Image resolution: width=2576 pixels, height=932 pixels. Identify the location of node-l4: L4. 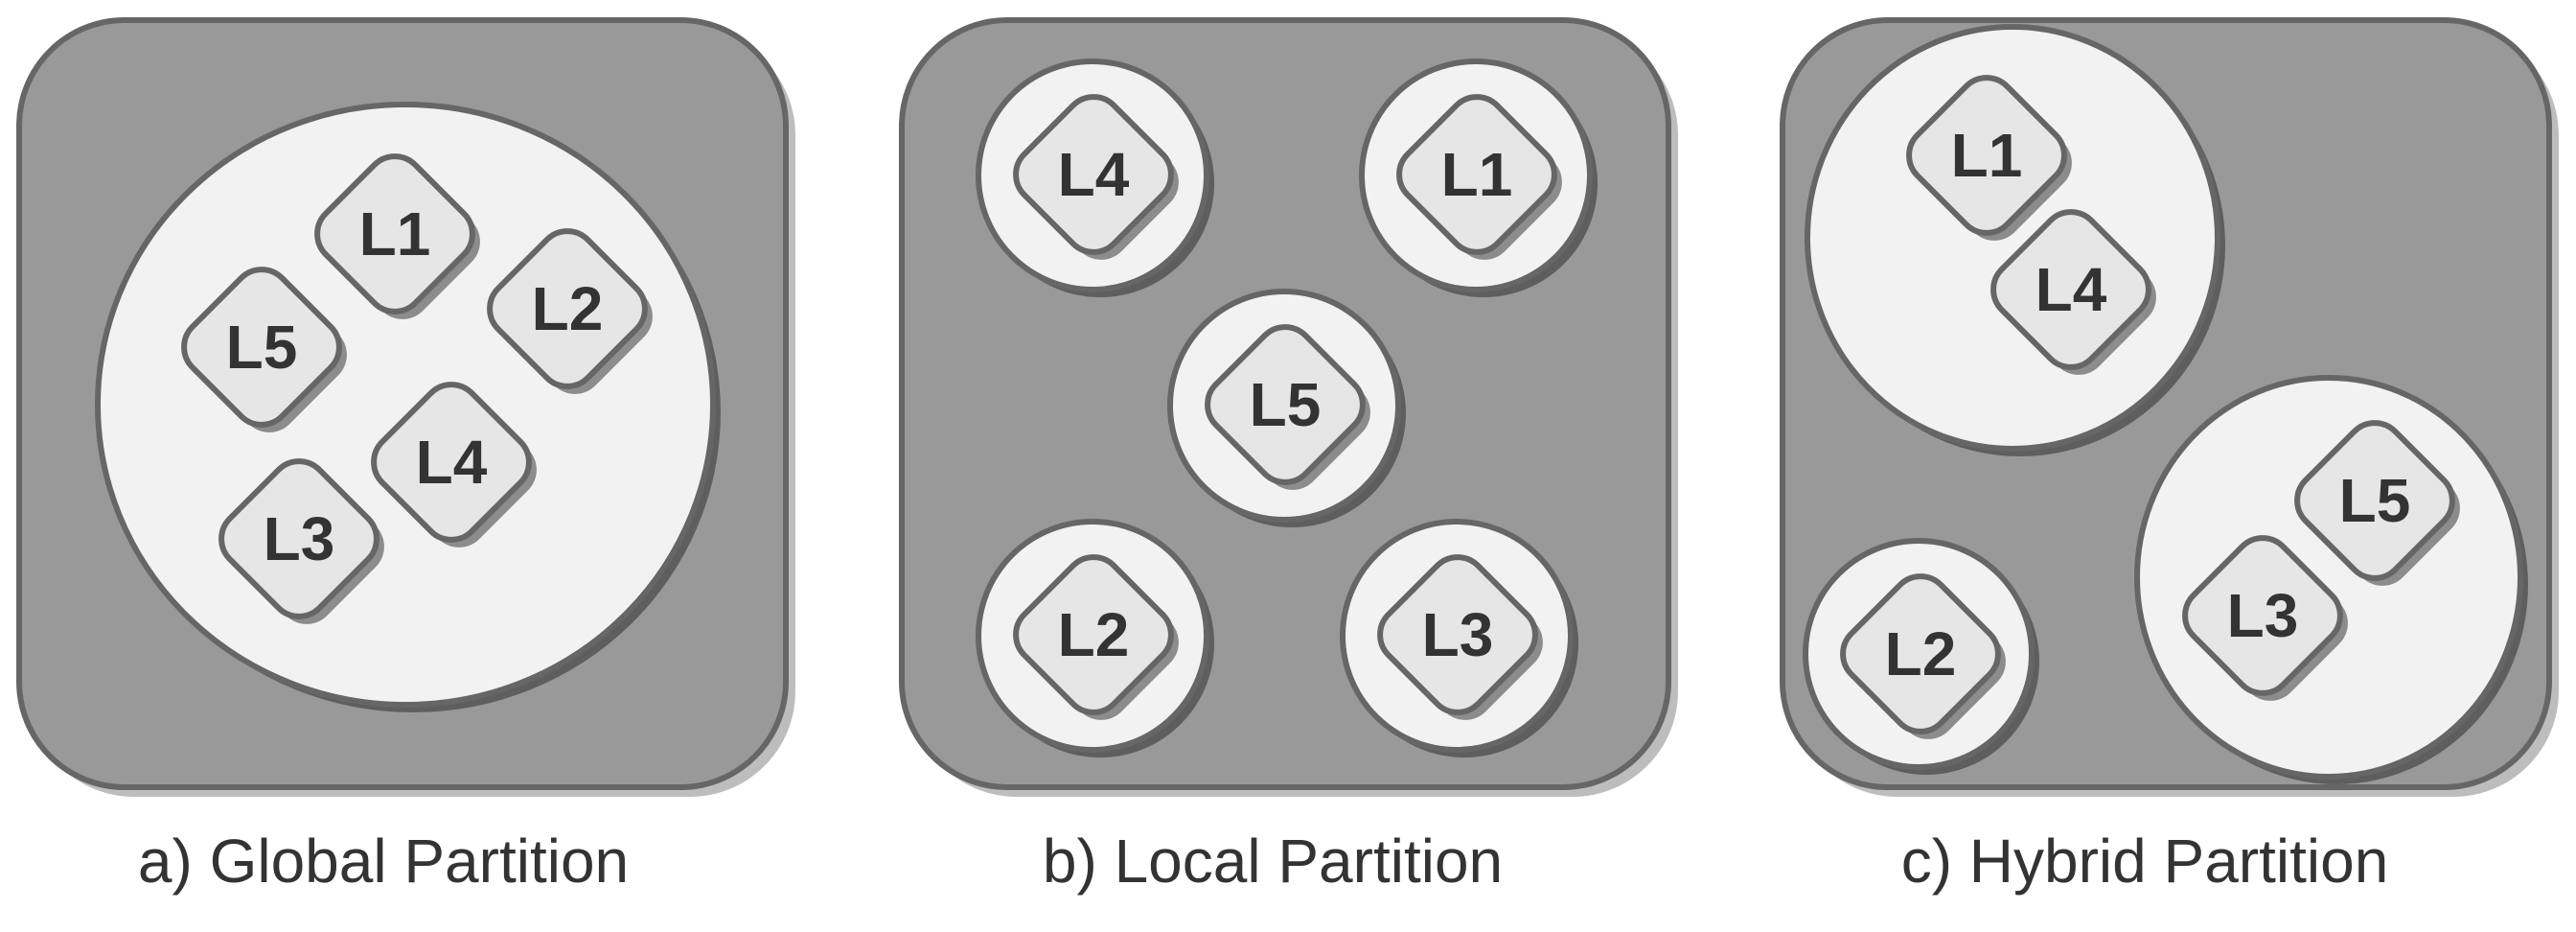
(454, 465).